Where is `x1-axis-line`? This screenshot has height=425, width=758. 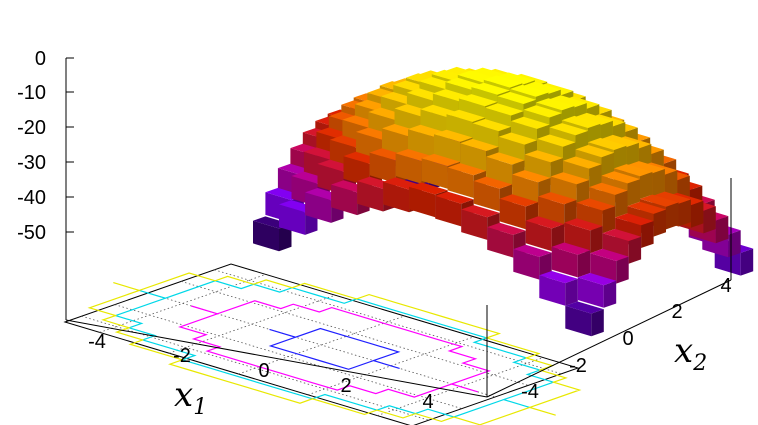 x1-axis-line is located at coordinates (276, 358).